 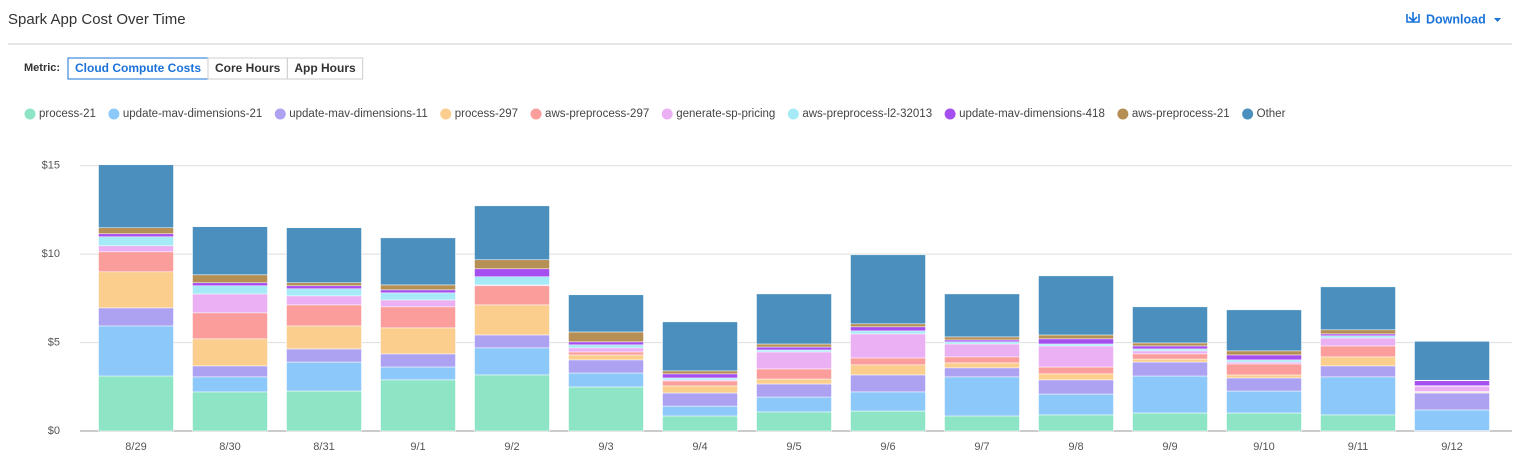 What do you see at coordinates (54, 342) in the screenshot?
I see `y-tick-label: $5` at bounding box center [54, 342].